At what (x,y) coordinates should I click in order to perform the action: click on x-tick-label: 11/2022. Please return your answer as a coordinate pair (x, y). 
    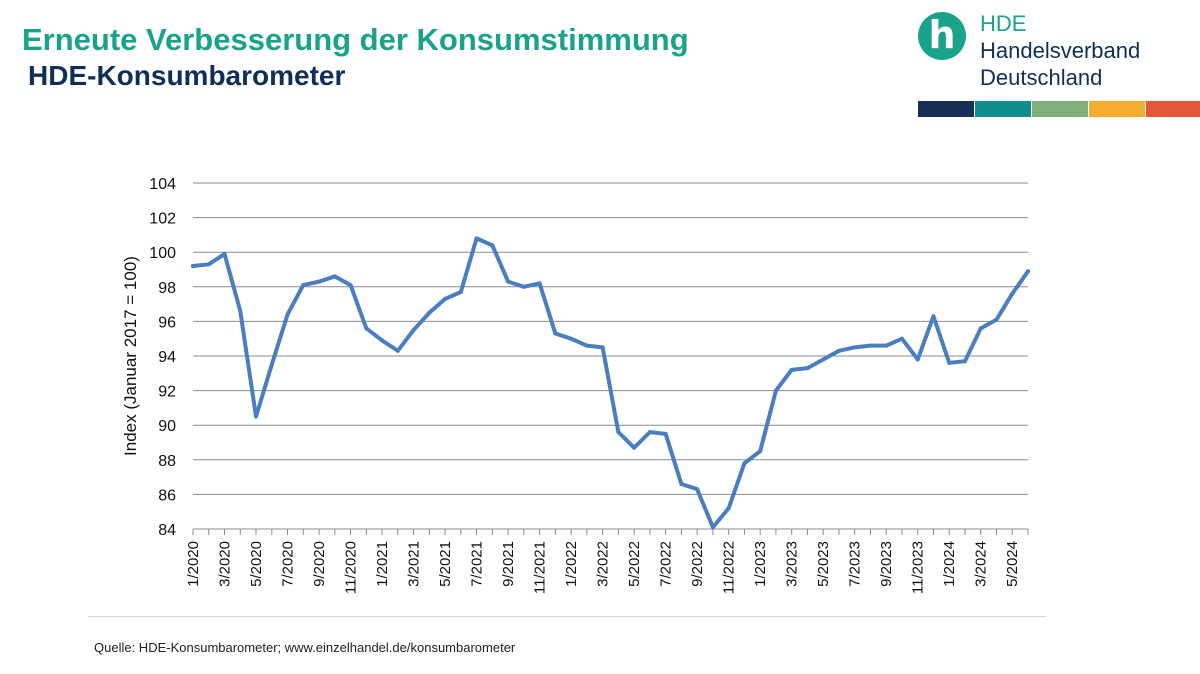
    Looking at the image, I should click on (729, 567).